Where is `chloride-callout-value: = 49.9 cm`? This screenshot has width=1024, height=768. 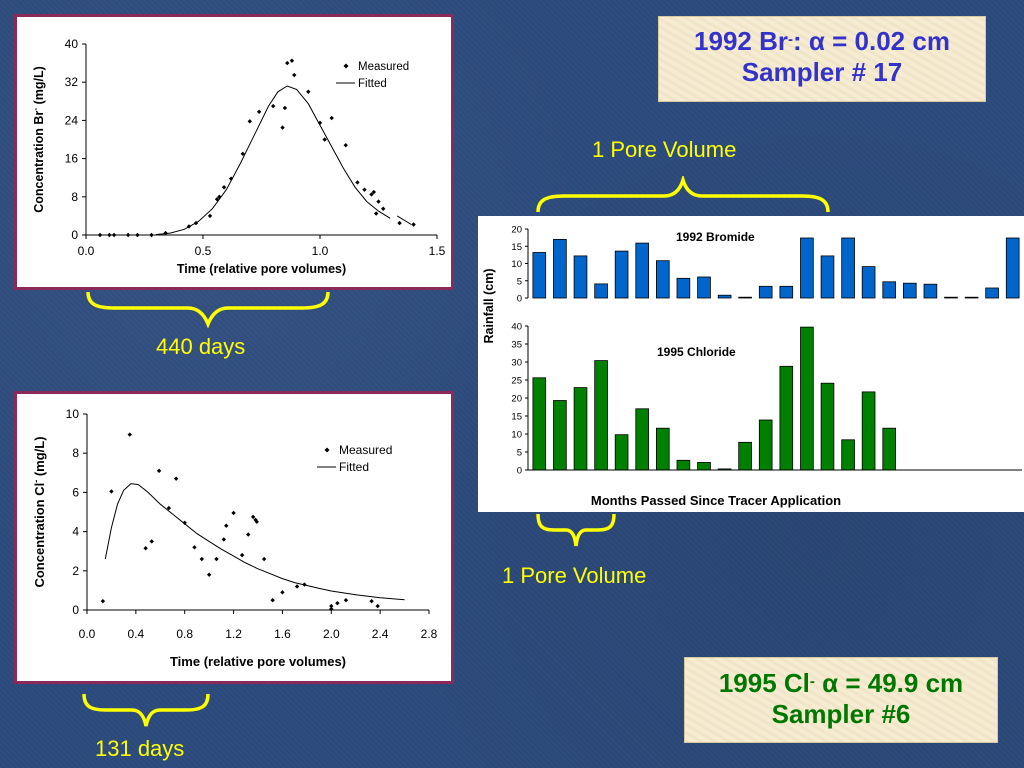
chloride-callout-value: = 49.9 cm is located at coordinates (901, 683).